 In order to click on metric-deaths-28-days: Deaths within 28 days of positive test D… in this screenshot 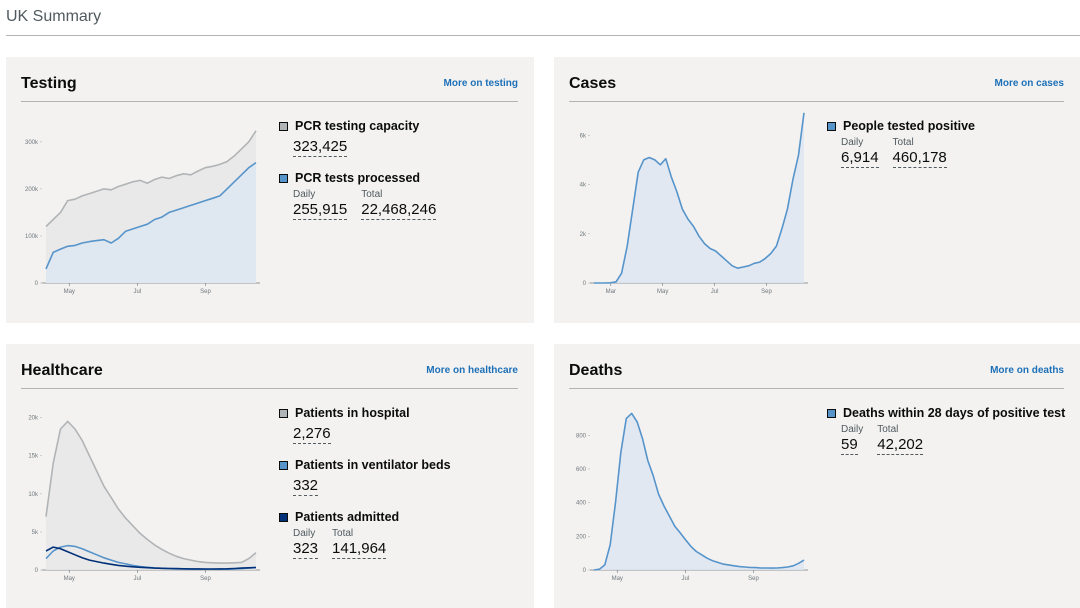, I will do `click(951, 429)`.